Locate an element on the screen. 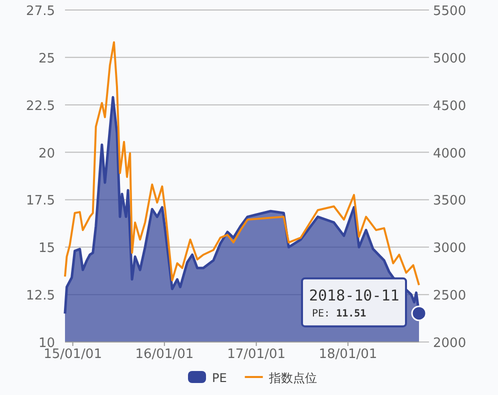 This screenshot has width=498, height=395. y-tick-label: 22.5 is located at coordinates (40, 106).